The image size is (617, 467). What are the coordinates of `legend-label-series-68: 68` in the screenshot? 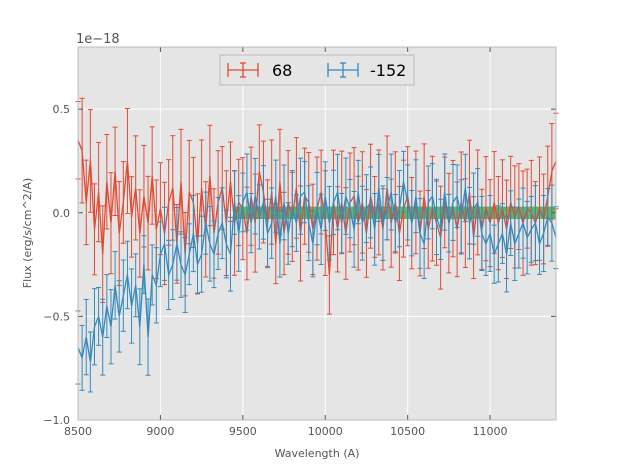 It's located at (282, 70).